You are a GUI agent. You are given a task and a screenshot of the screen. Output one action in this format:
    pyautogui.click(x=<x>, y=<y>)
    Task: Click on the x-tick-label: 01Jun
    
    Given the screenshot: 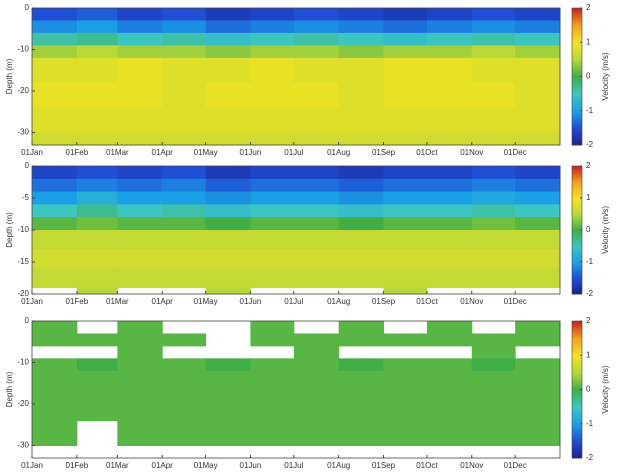 What is the action you would take?
    pyautogui.click(x=251, y=465)
    